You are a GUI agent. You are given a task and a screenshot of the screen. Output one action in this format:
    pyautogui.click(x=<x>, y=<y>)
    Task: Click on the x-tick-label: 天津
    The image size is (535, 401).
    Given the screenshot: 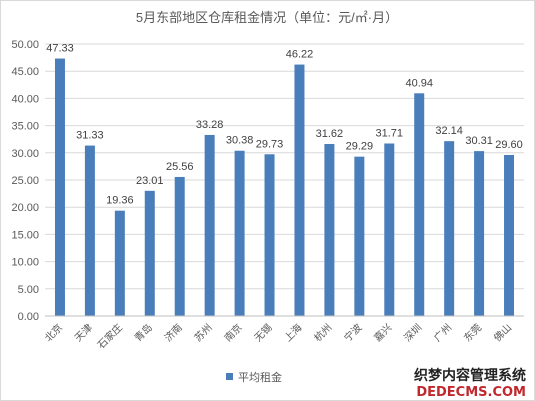 What is the action you would take?
    pyautogui.click(x=83, y=333)
    